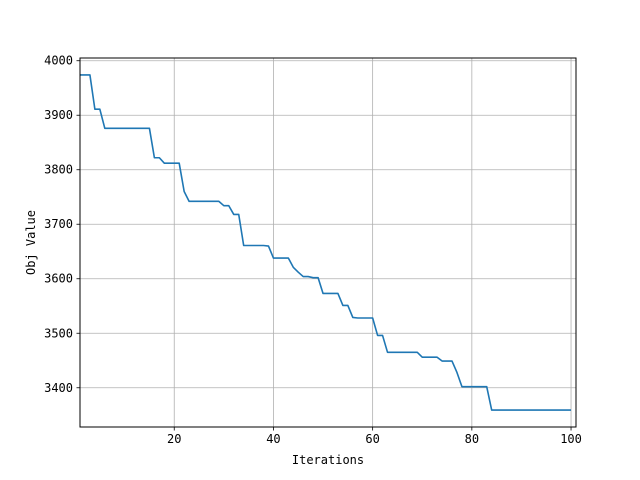 The width and height of the screenshot is (640, 480). I want to click on y-axis-label: Obj Value, so click(31, 242).